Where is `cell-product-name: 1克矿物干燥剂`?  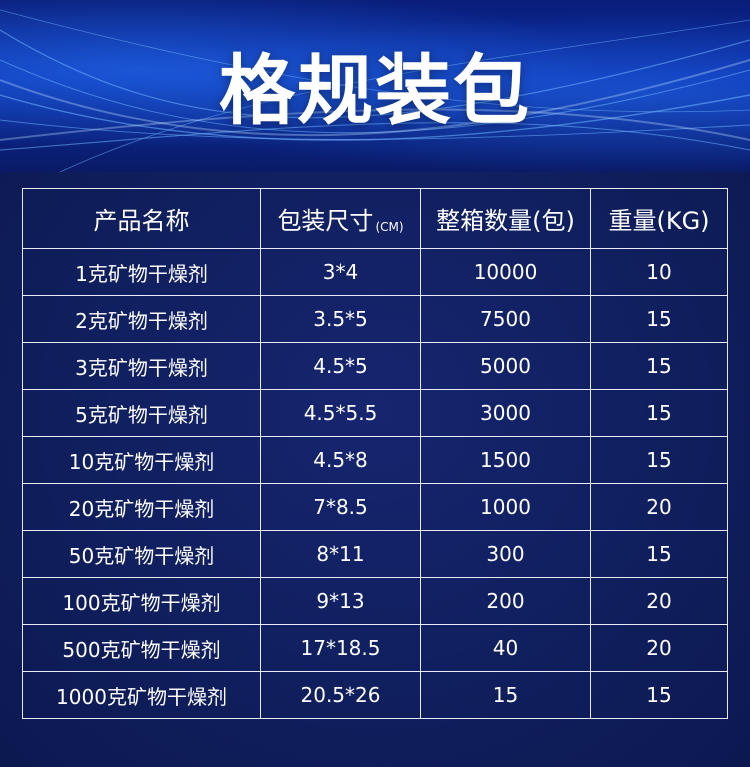
cell-product-name: 1克矿物干燥剂 is located at coordinates (141, 272).